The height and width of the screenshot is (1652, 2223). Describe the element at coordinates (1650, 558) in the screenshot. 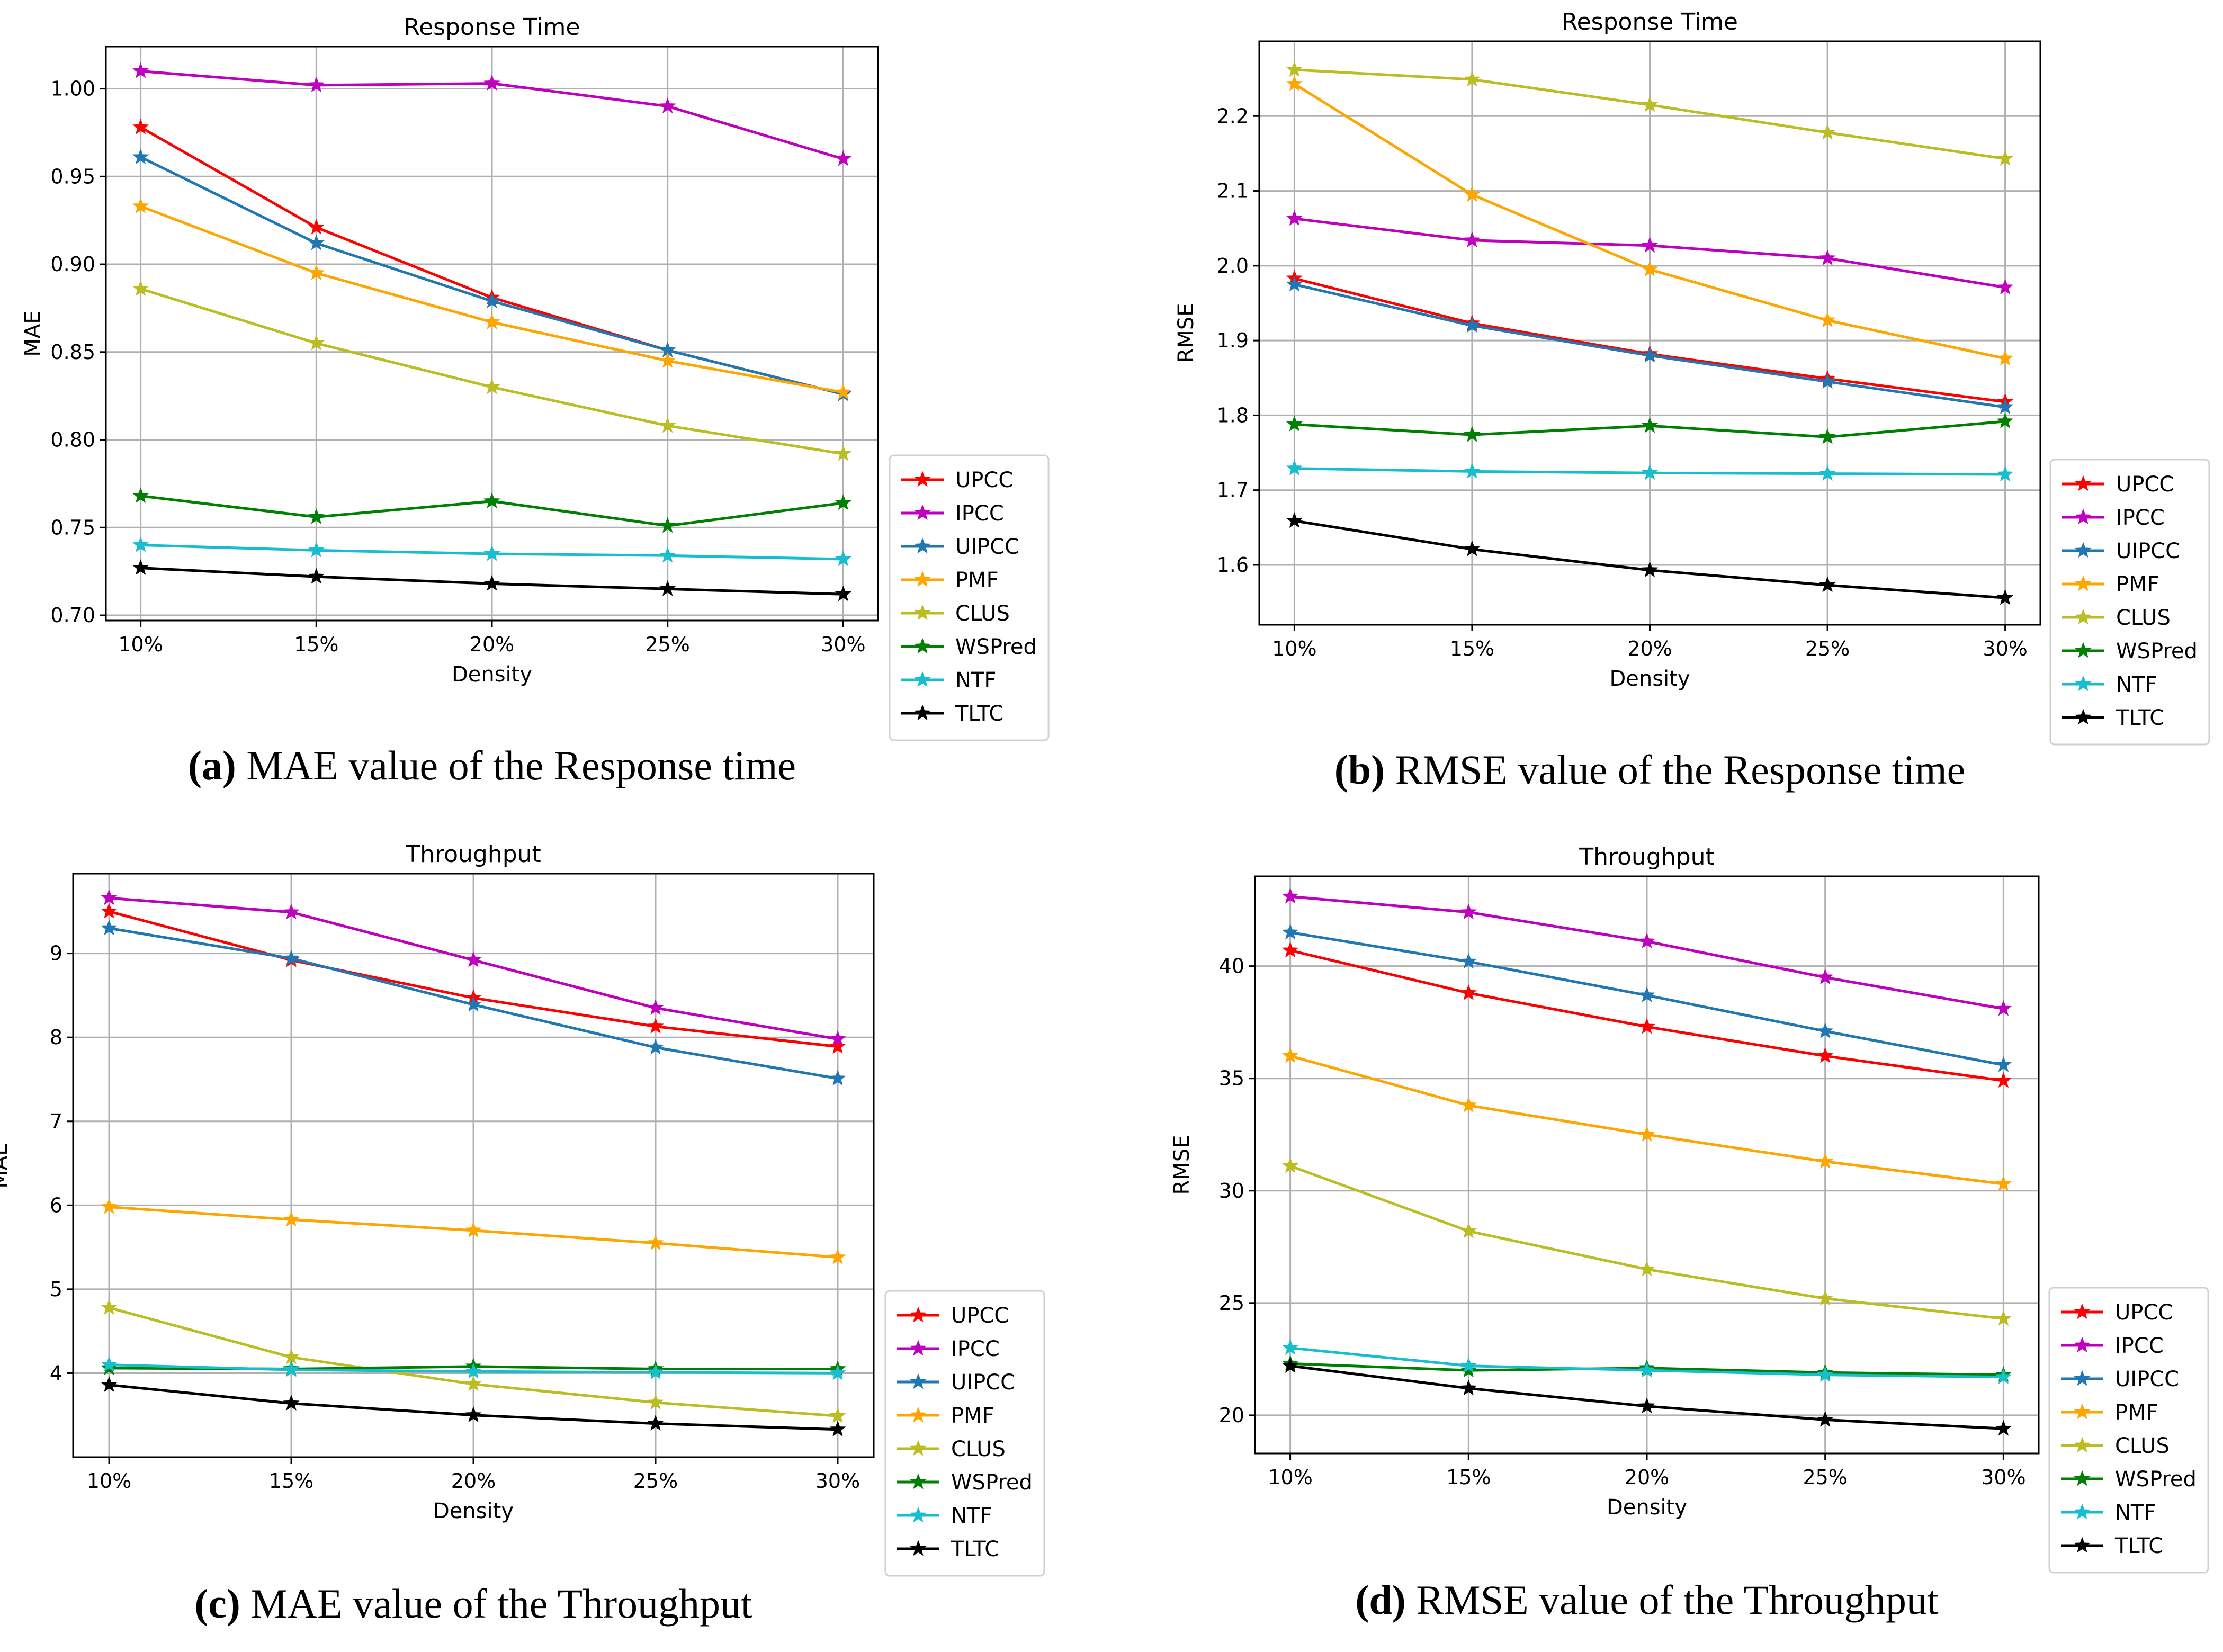

I see `series-tltc` at that location.